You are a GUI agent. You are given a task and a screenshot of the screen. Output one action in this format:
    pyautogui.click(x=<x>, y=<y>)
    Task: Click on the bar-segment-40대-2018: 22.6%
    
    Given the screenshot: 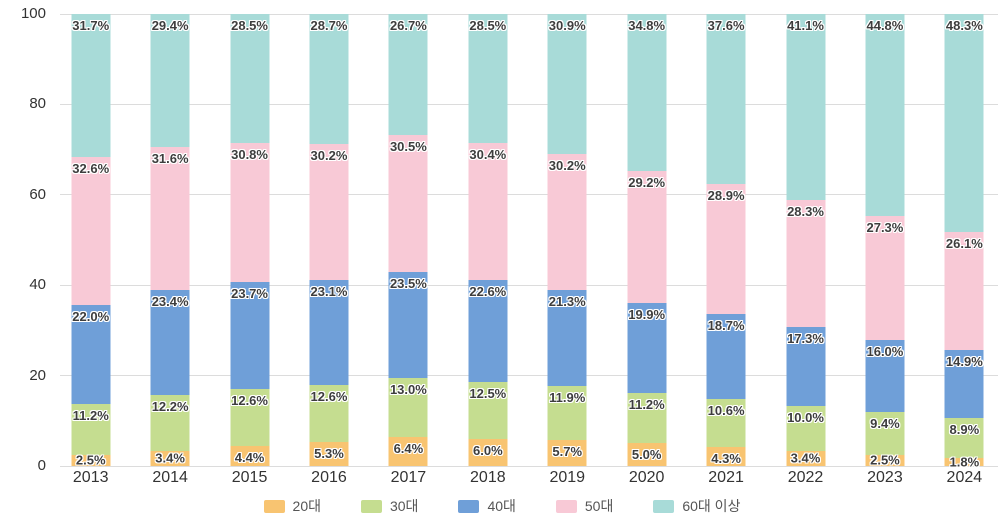 What is the action you would take?
    pyautogui.click(x=488, y=331)
    